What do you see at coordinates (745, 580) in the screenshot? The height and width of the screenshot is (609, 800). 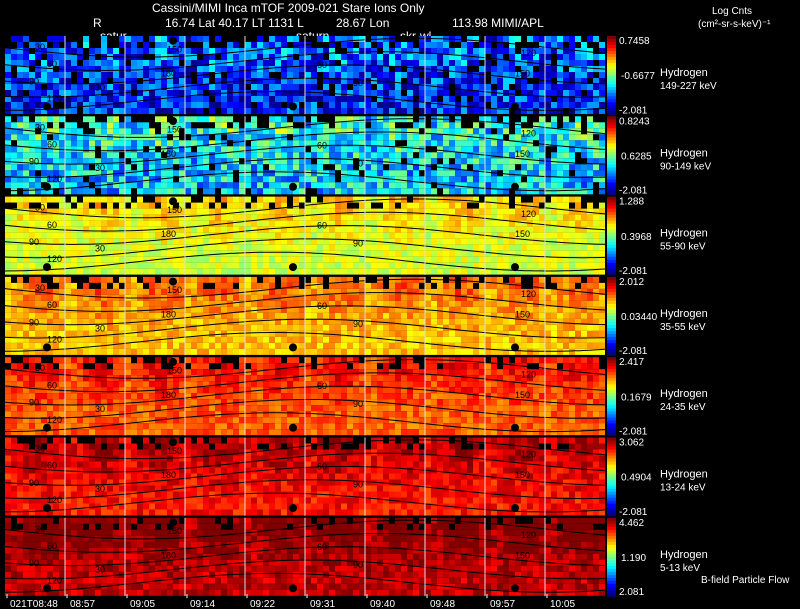 I see `bfield-legend: B-field Particle Flow` at bounding box center [745, 580].